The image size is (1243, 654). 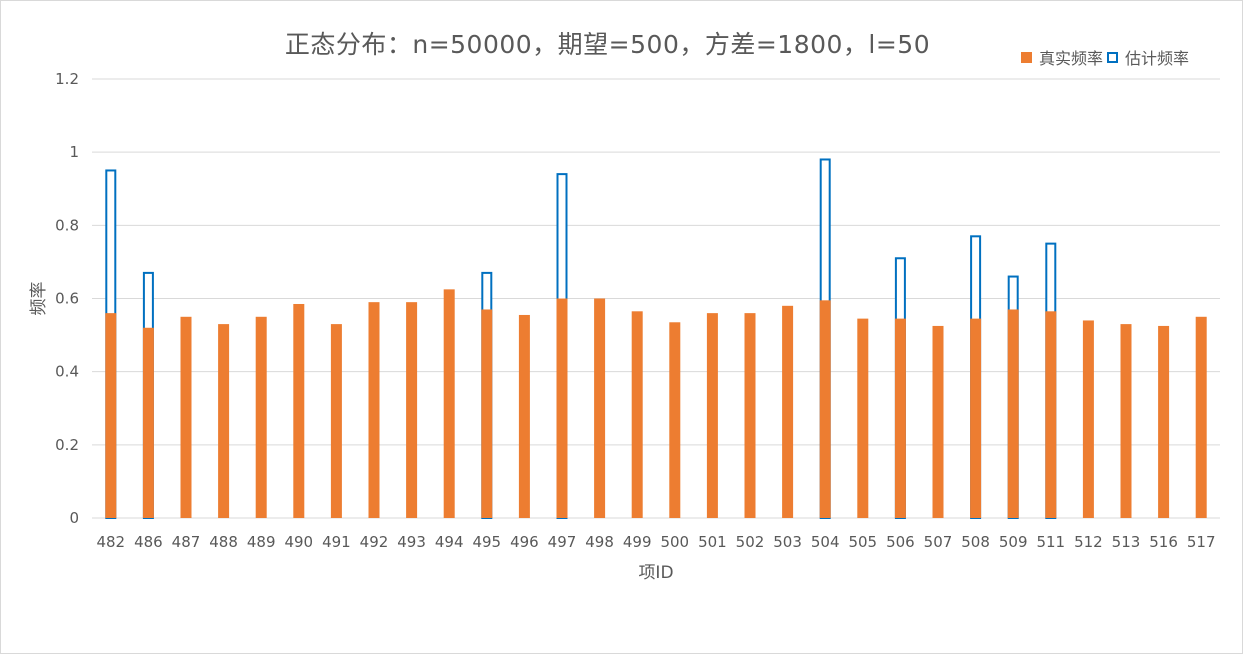 I want to click on y-tick-label: 0.4, so click(x=67, y=372).